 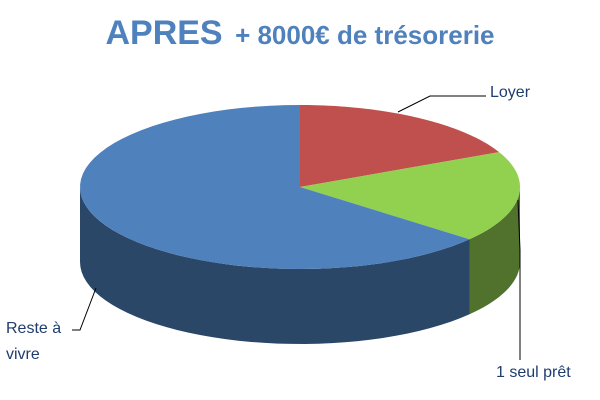 What do you see at coordinates (510, 92) in the screenshot?
I see `slice-label: Loyer` at bounding box center [510, 92].